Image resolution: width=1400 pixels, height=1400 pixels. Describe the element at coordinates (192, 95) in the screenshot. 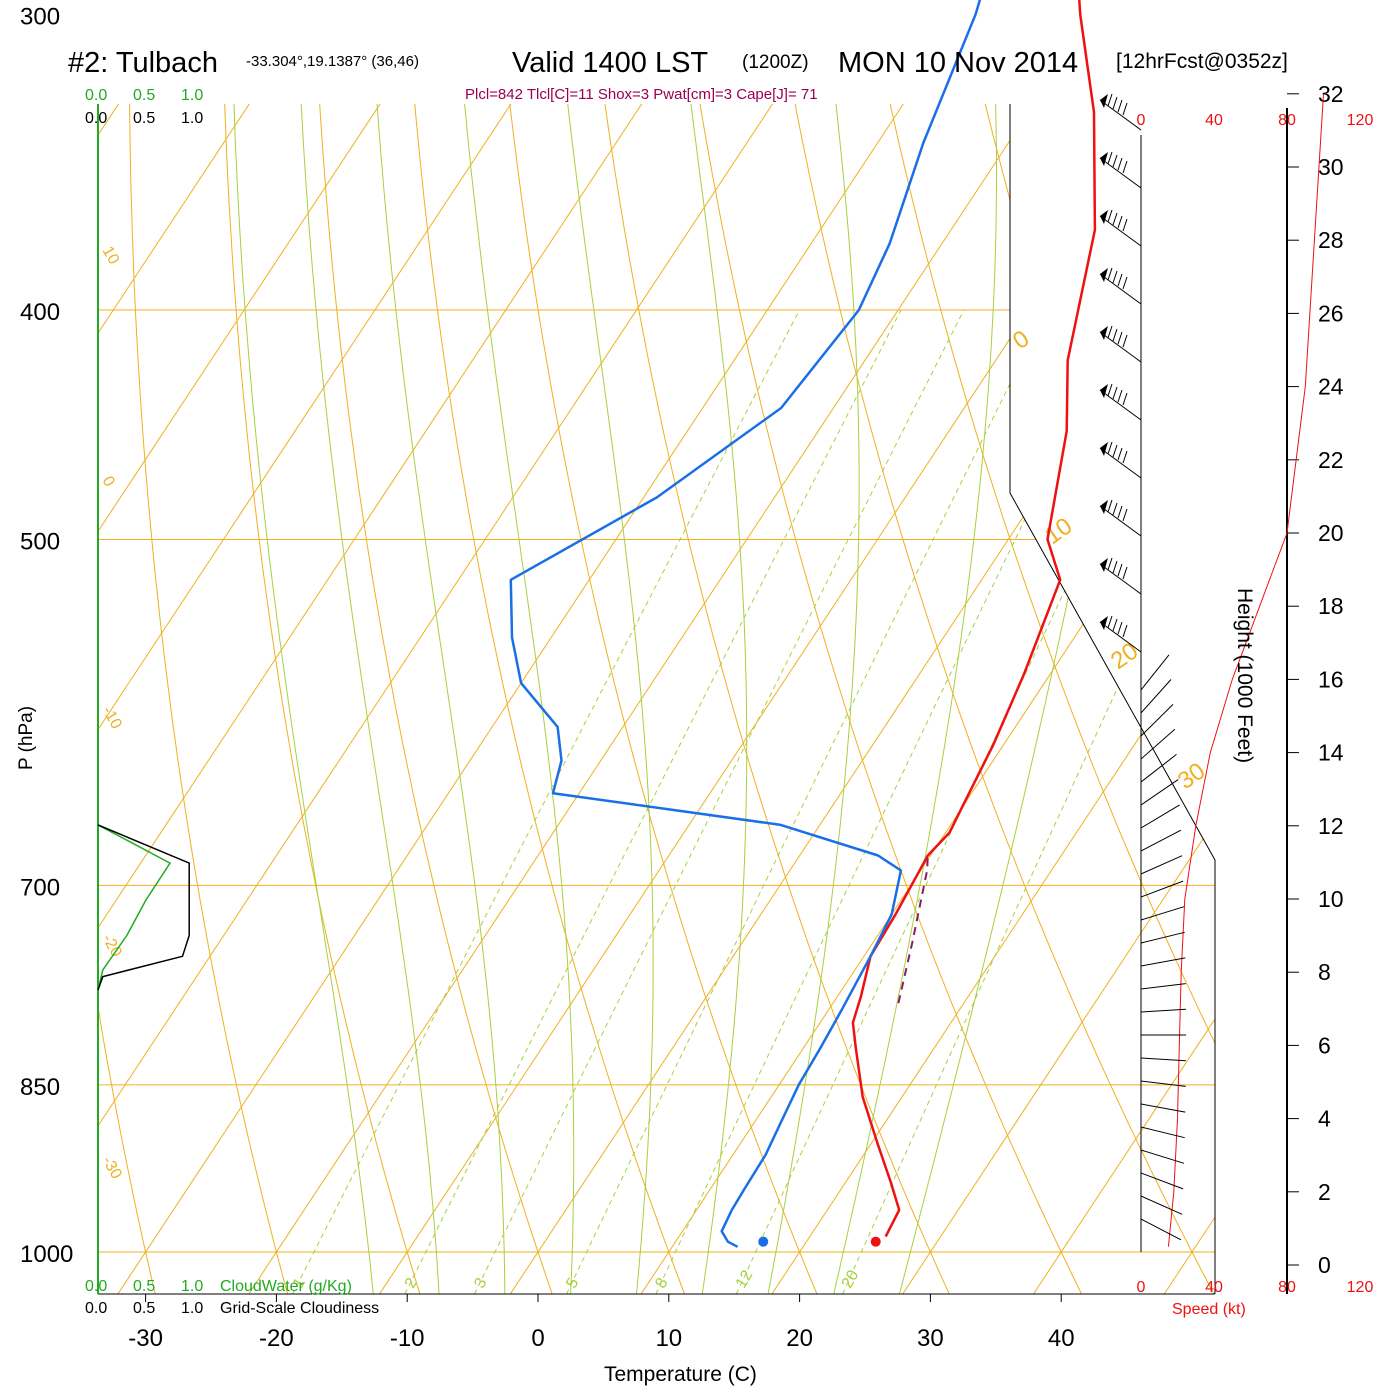

I see `cloudwater-scale-top: 1.0` at that location.